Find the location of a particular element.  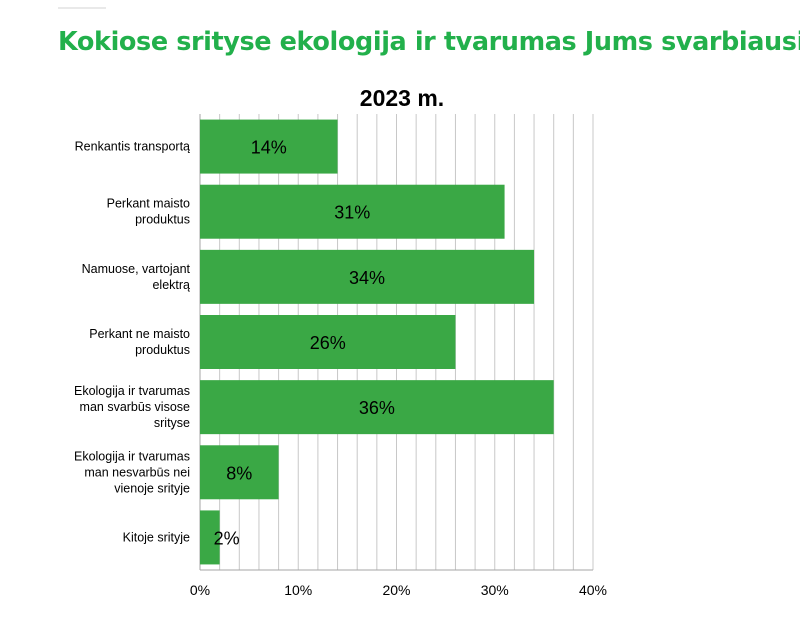

x-axis-ticks: 0% 10% 20% 30% 40% is located at coordinates (398, 590).